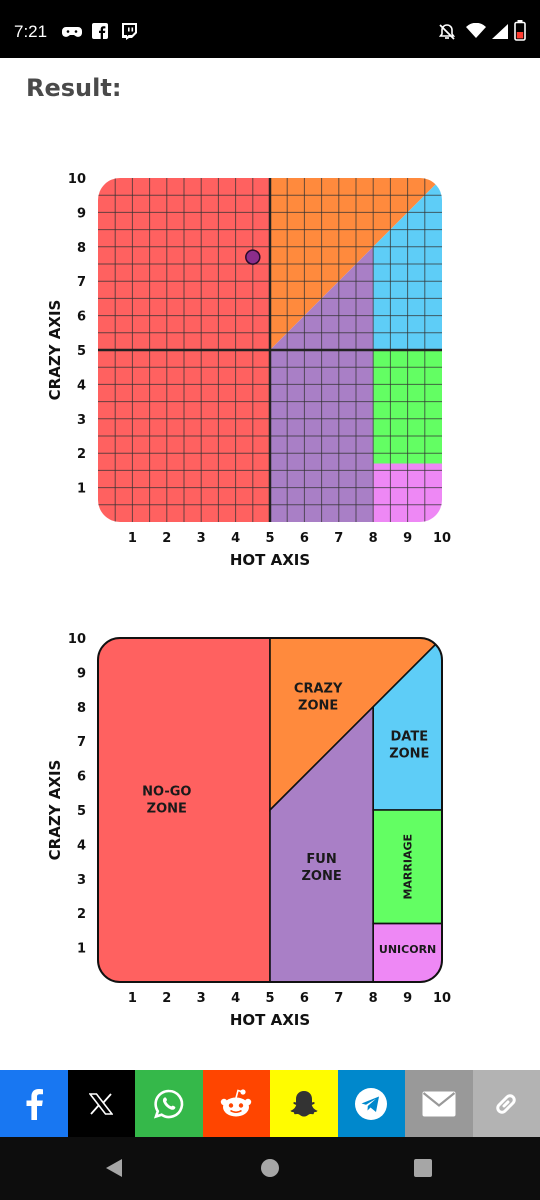  I want to click on result-heading: Result:, so click(74, 88).